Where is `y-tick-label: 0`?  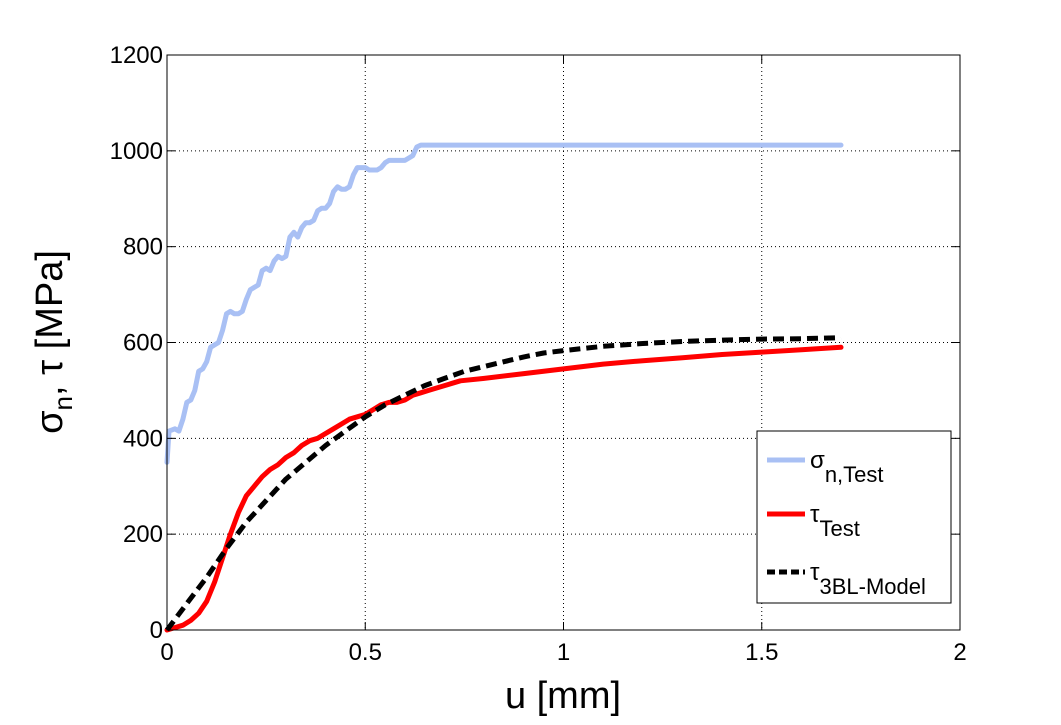 y-tick-label: 0 is located at coordinates (156, 630).